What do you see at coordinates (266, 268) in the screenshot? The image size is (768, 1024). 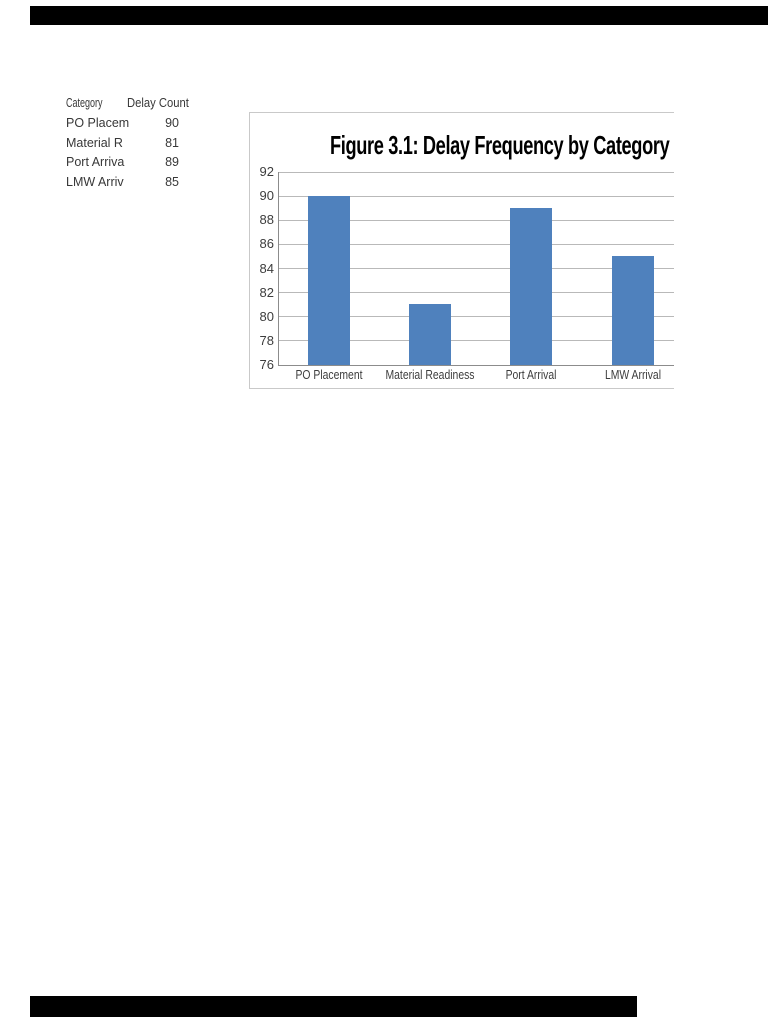 I see `y-tick-label-84: 84` at bounding box center [266, 268].